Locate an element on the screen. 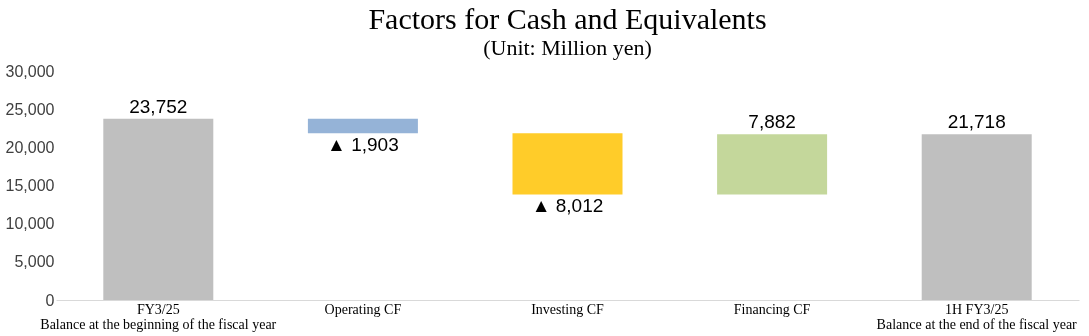 Image resolution: width=1089 pixels, height=336 pixels. data-label: 23,752 is located at coordinates (158, 106).